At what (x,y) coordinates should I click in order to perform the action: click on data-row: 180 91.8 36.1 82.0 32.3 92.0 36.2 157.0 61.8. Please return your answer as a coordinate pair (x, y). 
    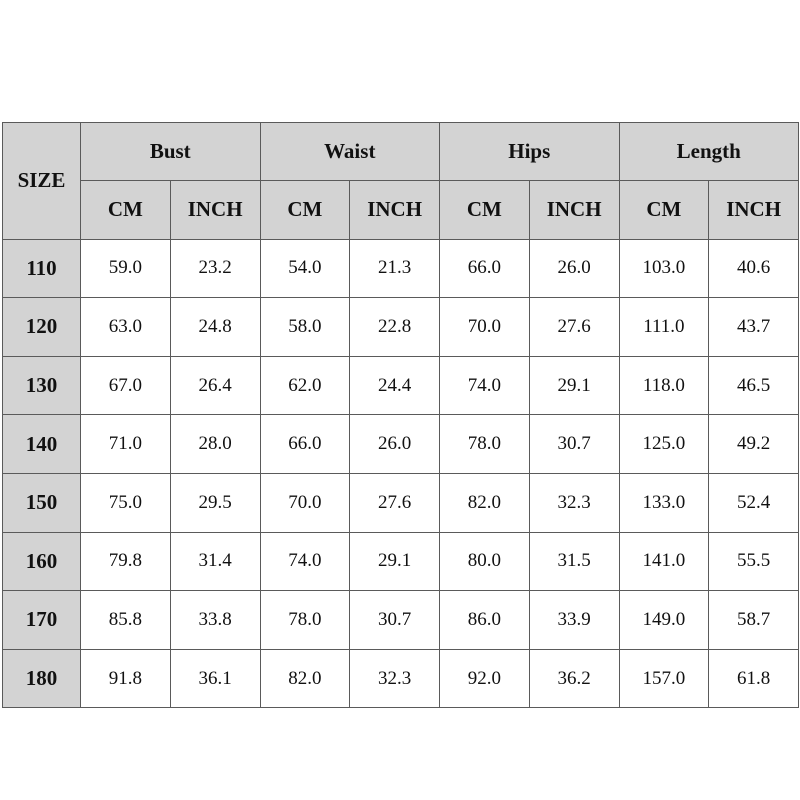
    Looking at the image, I should click on (401, 678).